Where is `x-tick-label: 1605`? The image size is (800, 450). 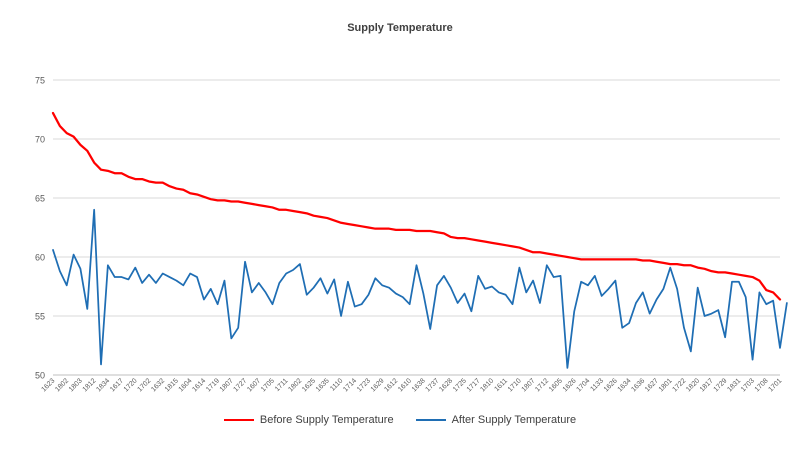
x-tick-label: 1605 is located at coordinates (556, 385).